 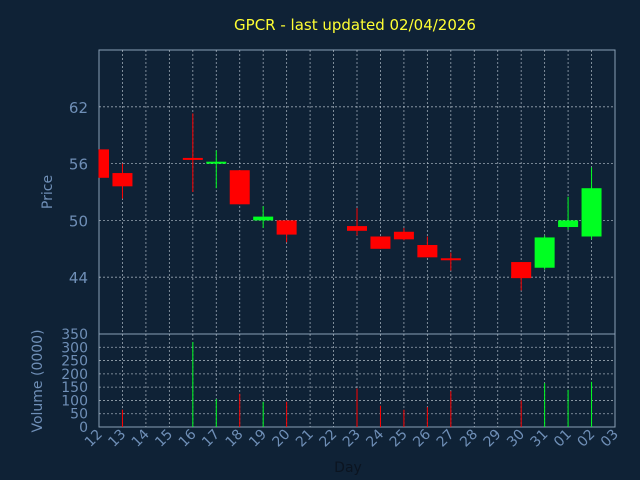 What do you see at coordinates (328, 439) in the screenshot?
I see `x-tick-label: 22` at bounding box center [328, 439].